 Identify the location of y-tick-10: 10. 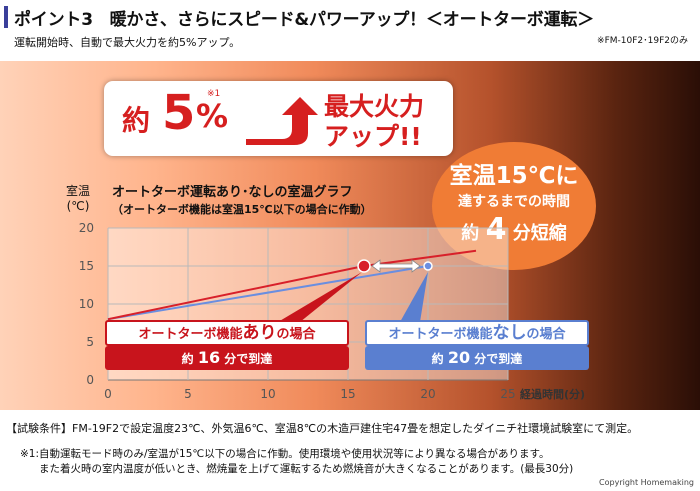
(86, 304).